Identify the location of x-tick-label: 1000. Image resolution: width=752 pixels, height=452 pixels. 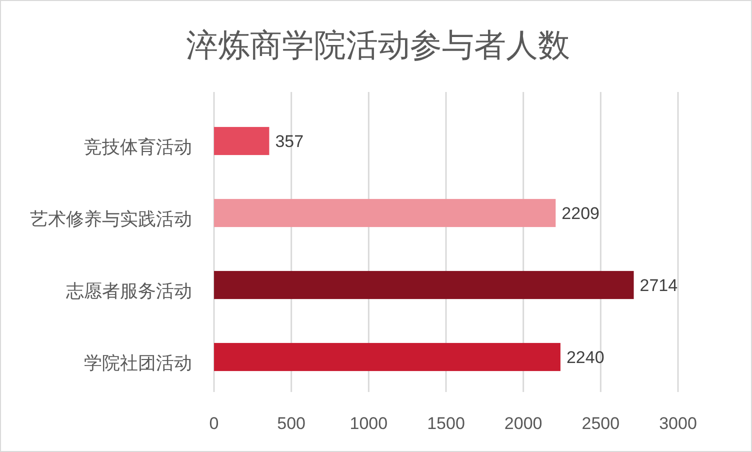
(369, 423).